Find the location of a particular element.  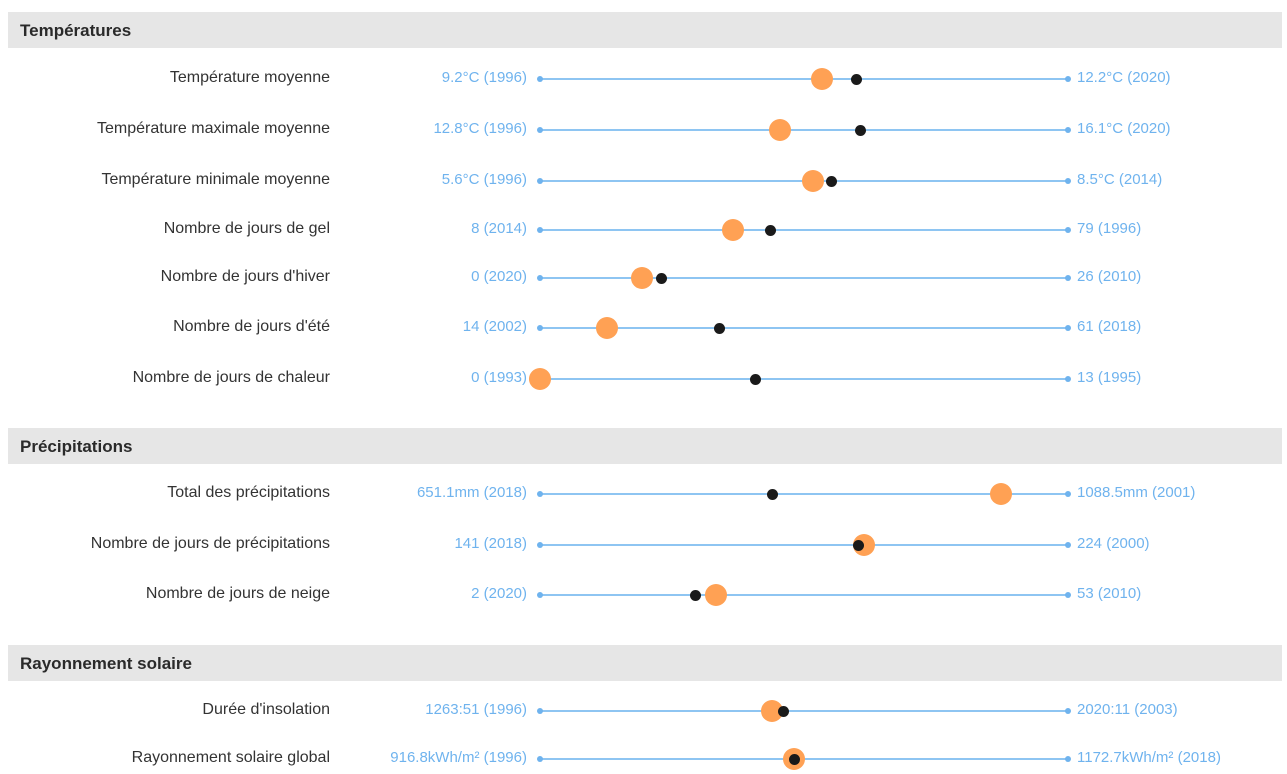

min-value-label: 9.2°C (1996) is located at coordinates (484, 77).